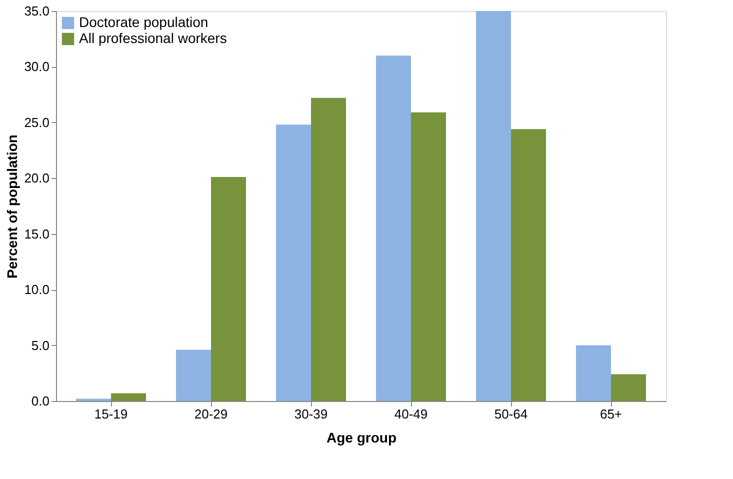 The height and width of the screenshot is (479, 733). What do you see at coordinates (37, 178) in the screenshot?
I see `y-tick-label: 20.0` at bounding box center [37, 178].